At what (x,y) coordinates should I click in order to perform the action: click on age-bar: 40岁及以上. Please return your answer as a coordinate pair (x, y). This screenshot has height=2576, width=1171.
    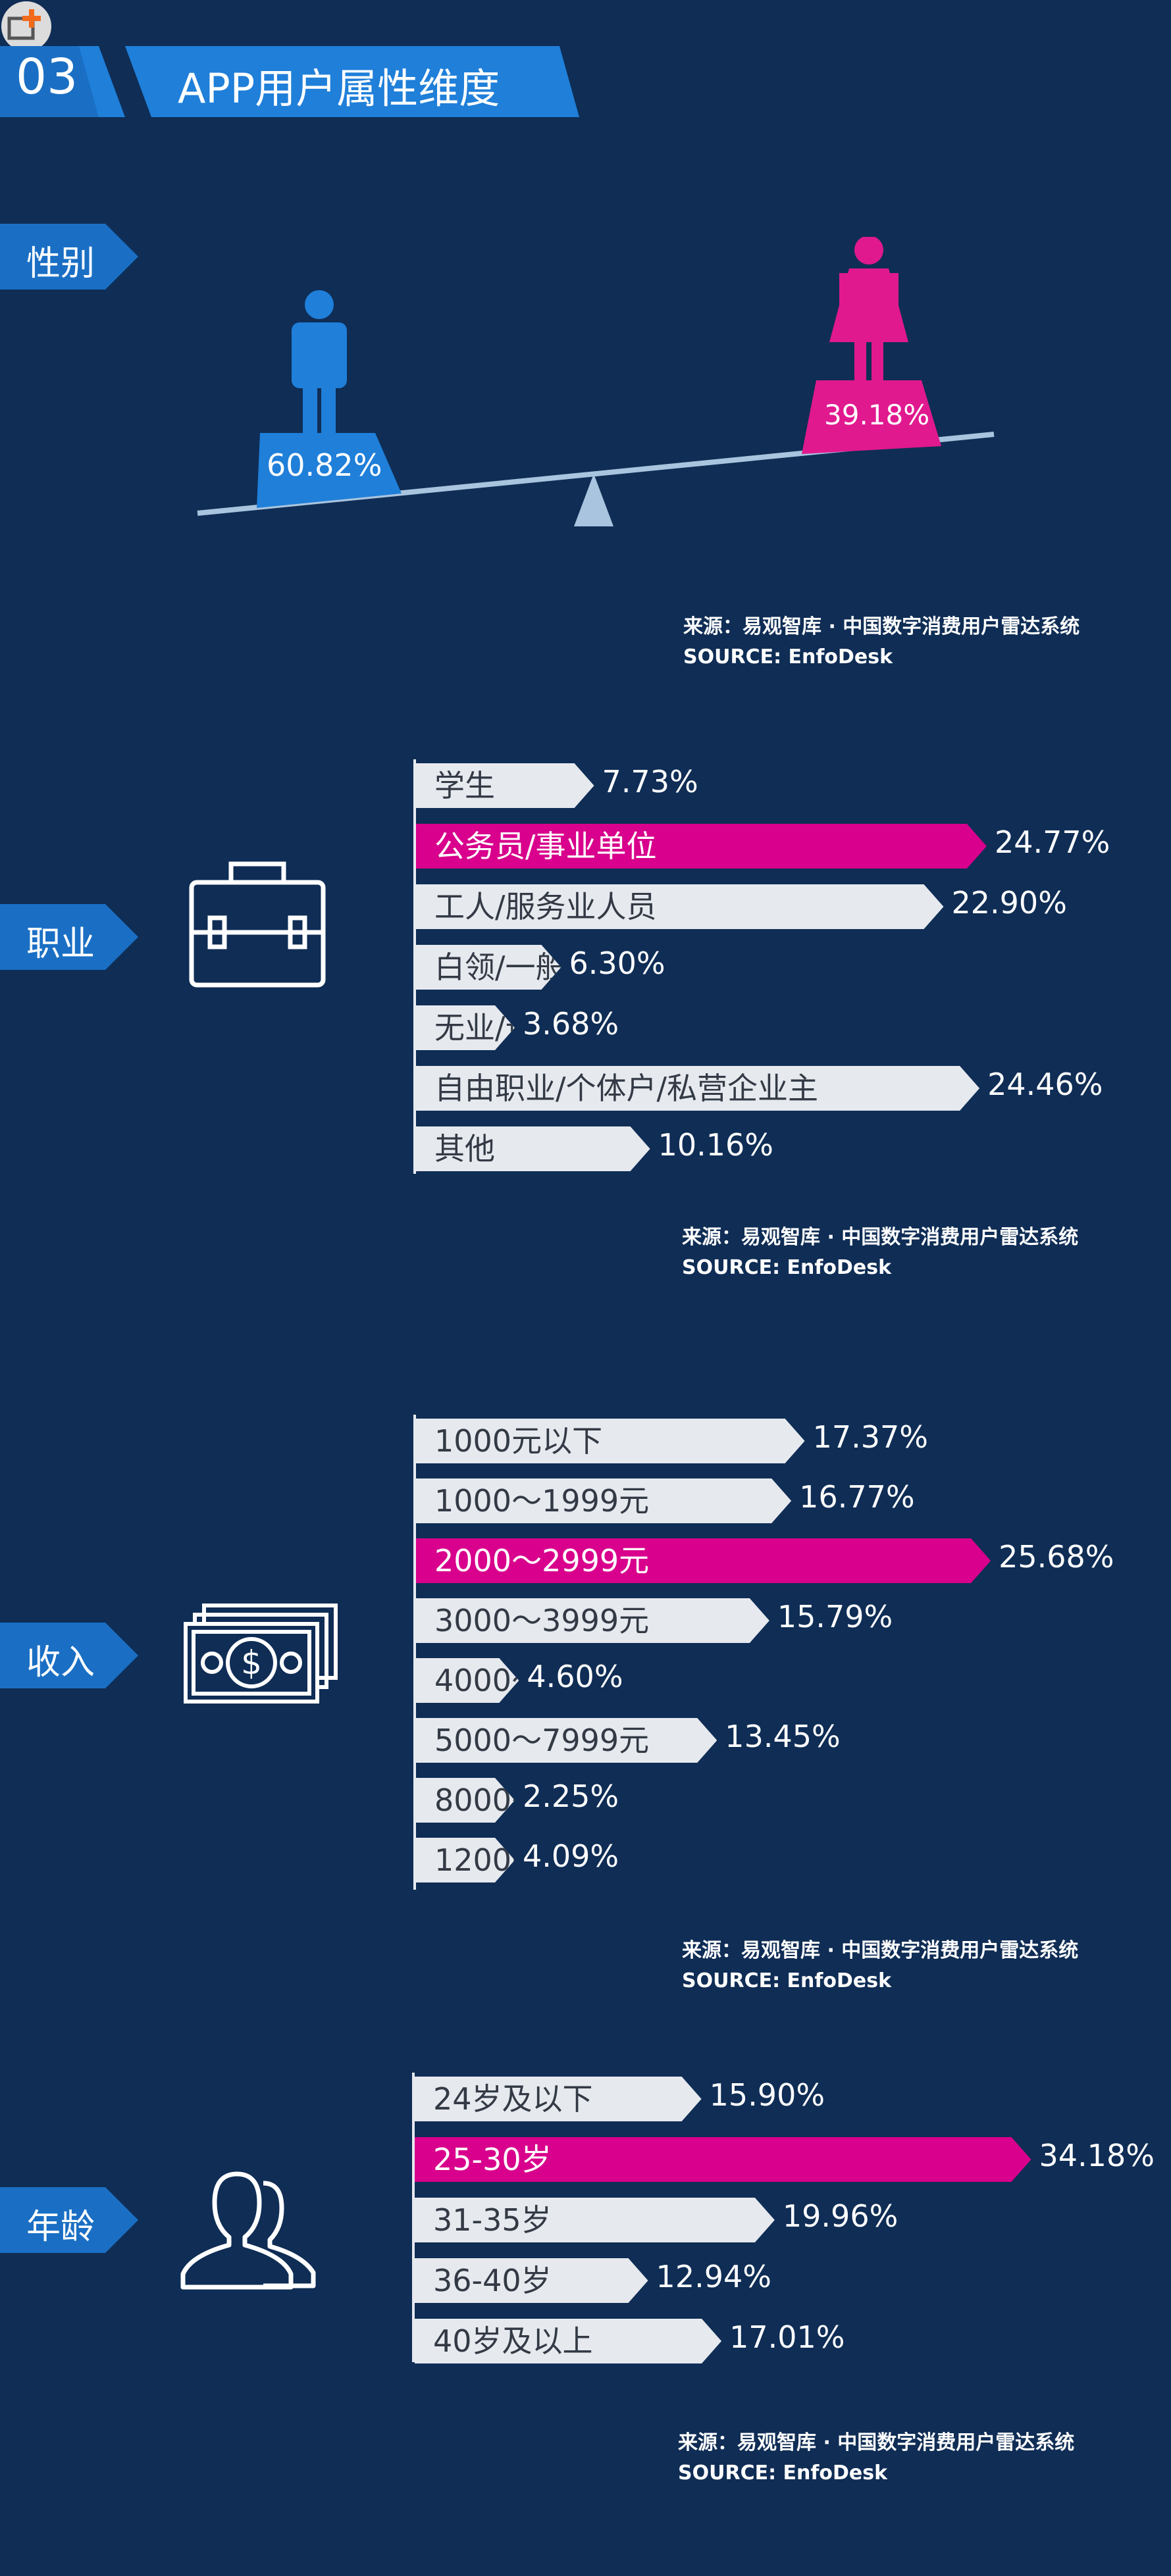
    Looking at the image, I should click on (568, 2341).